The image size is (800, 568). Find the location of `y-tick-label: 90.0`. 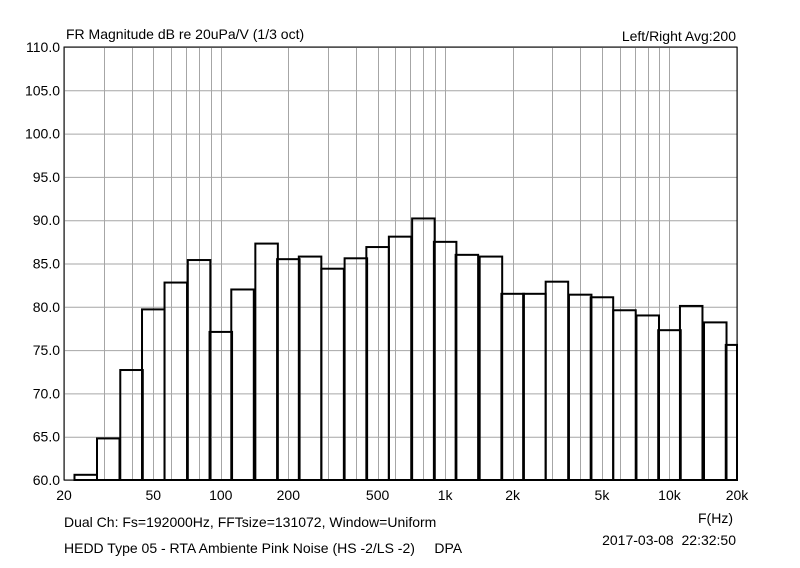

y-tick-label: 90.0 is located at coordinates (46, 220).